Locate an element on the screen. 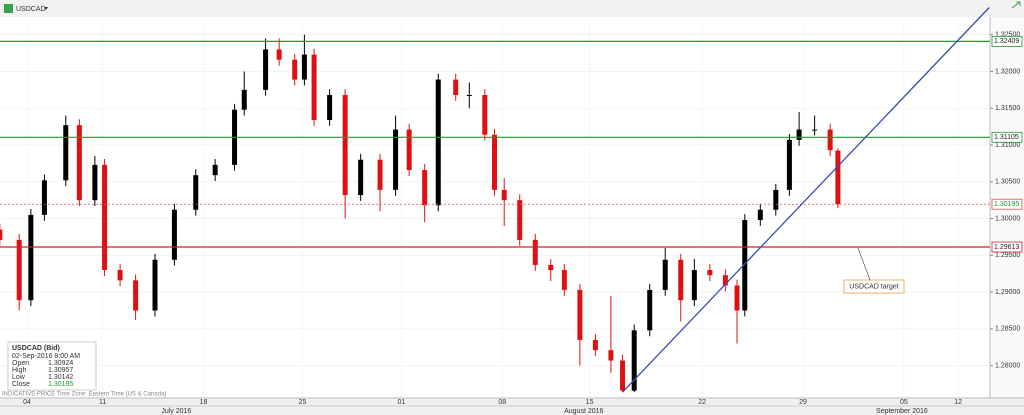 The height and width of the screenshot is (415, 1024). info-value: 1.30195 is located at coordinates (60, 384).